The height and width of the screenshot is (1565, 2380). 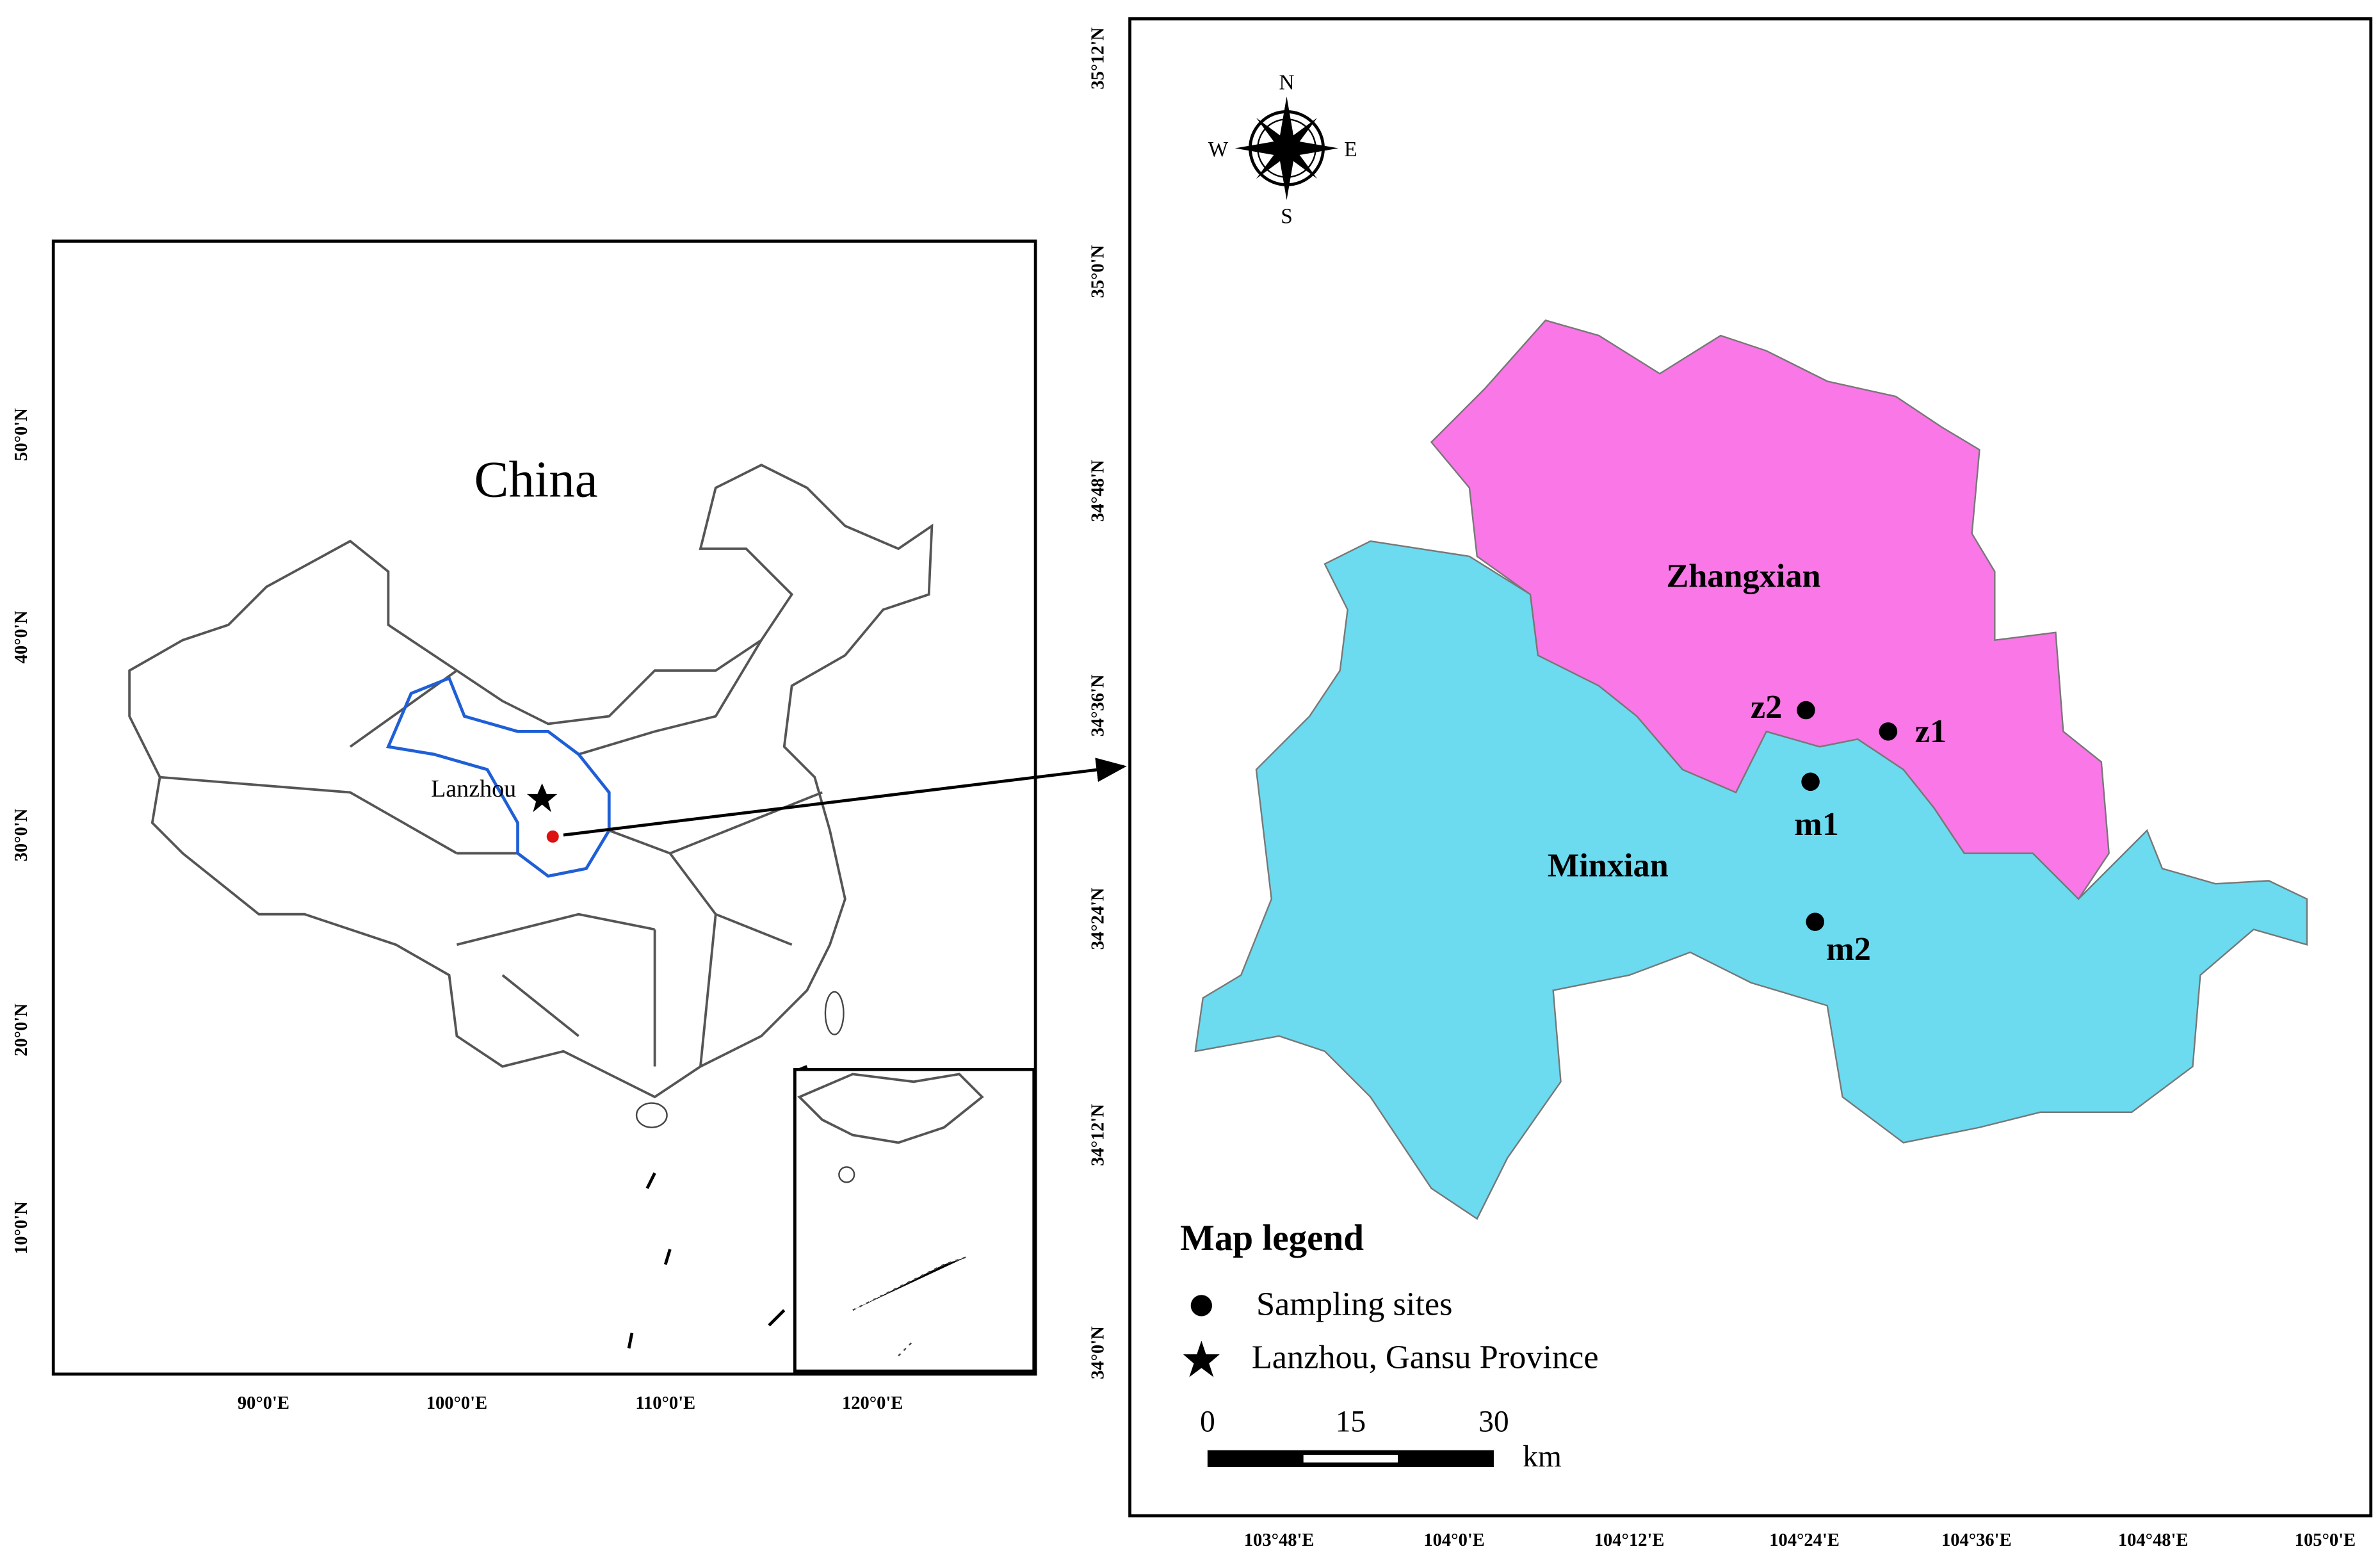 What do you see at coordinates (1425, 1356) in the screenshot?
I see `legend-item: Lanzhou, Gansu Province` at bounding box center [1425, 1356].